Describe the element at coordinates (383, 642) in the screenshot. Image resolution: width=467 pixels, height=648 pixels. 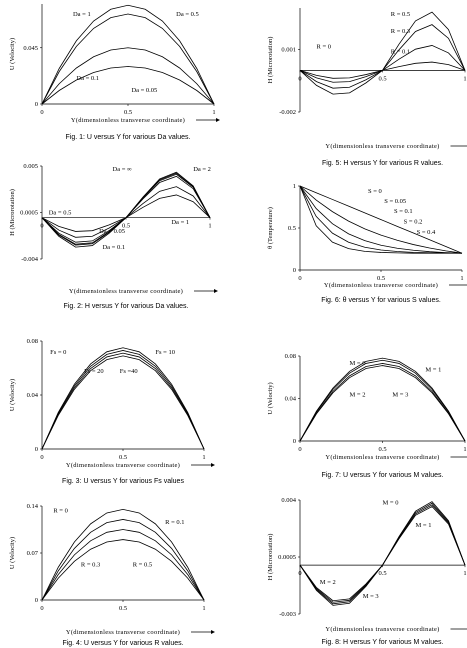
I see `caption: Fig. 8: H versus Y for various M values.` at that location.